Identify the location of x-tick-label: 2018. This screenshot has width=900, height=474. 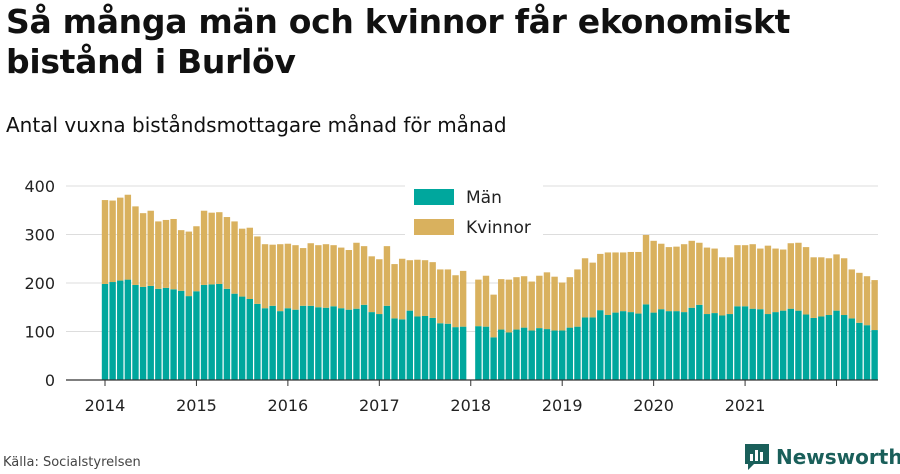
(470, 405).